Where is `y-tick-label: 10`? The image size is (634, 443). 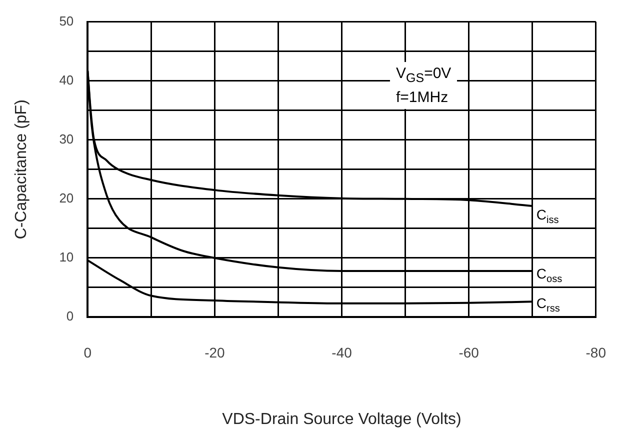
y-tick-label: 10 is located at coordinates (66, 257).